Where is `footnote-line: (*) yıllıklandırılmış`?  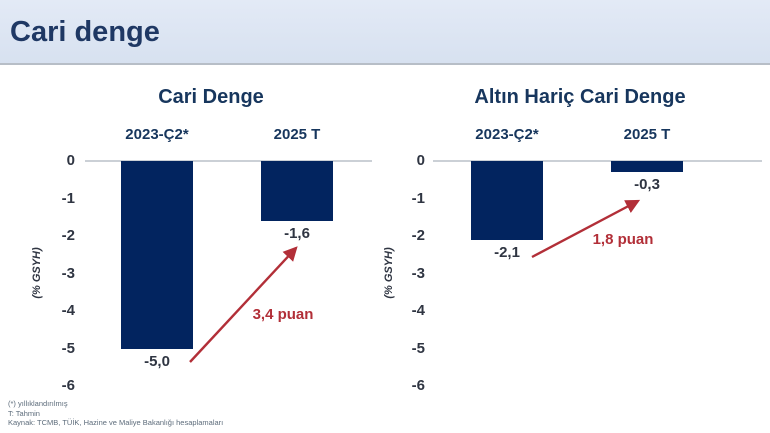
footnote-line: (*) yıllıklandırılmış is located at coordinates (38, 403).